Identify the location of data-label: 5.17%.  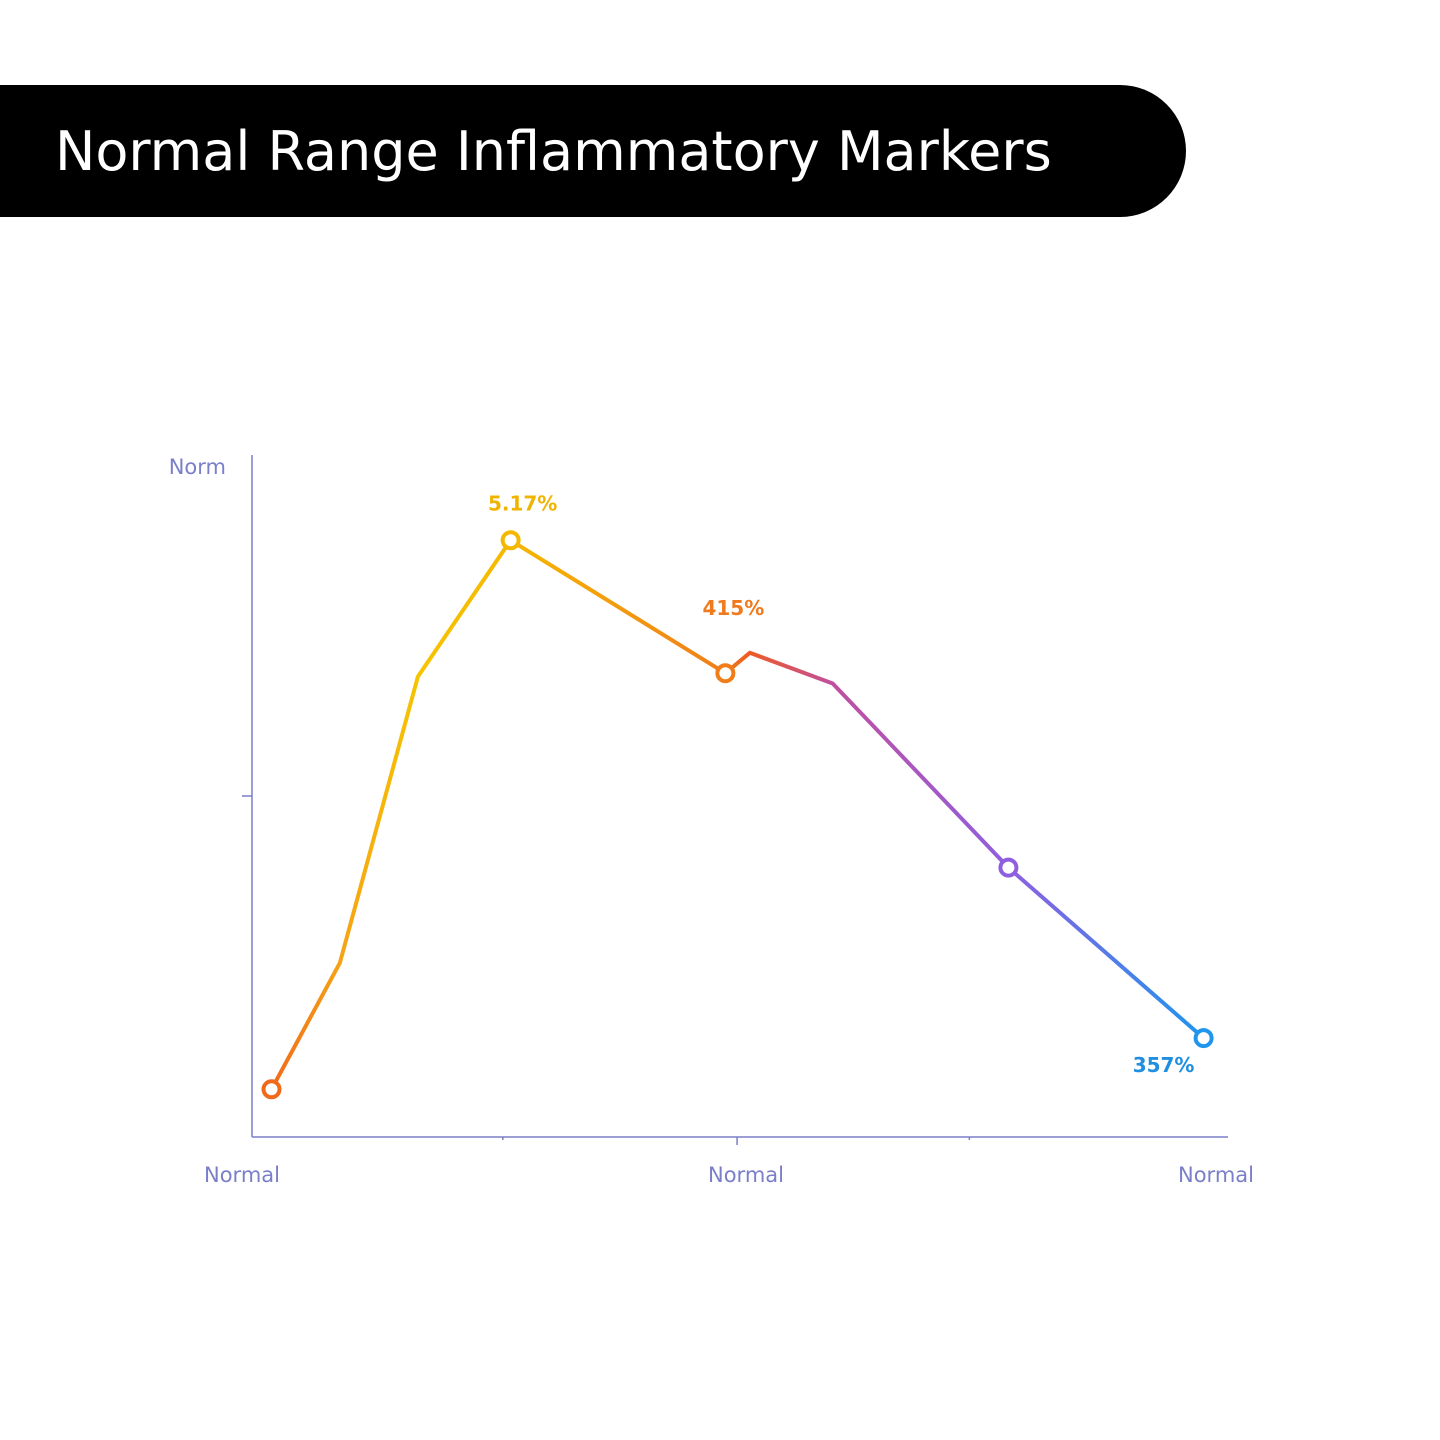
(522, 503).